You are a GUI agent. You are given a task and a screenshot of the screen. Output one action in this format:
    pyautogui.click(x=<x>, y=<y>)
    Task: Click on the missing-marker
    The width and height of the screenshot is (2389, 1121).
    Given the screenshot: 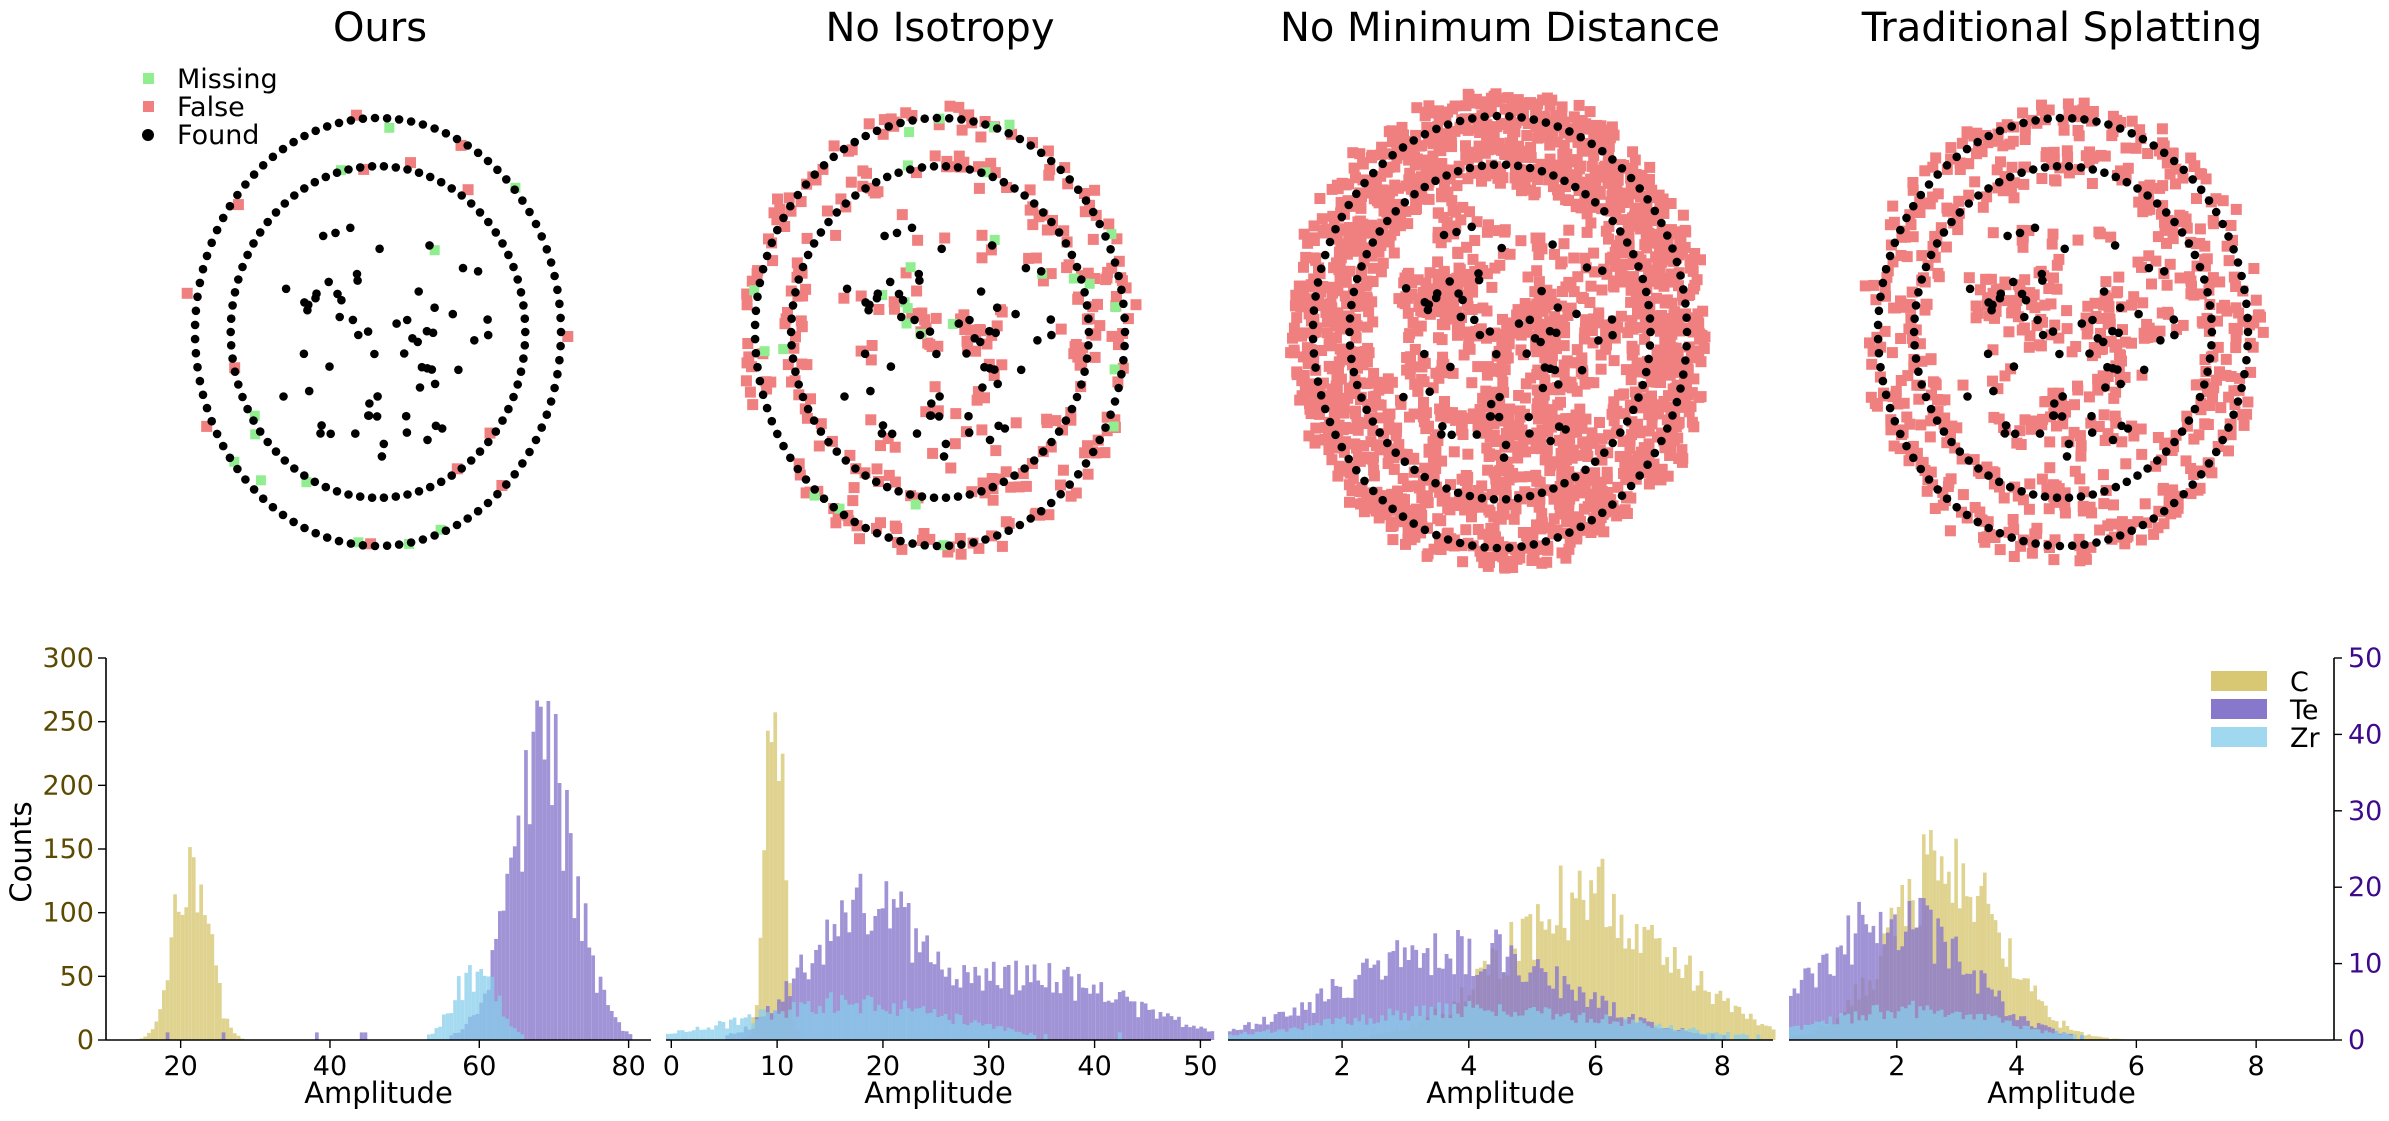 What is the action you would take?
    pyautogui.click(x=306, y=482)
    